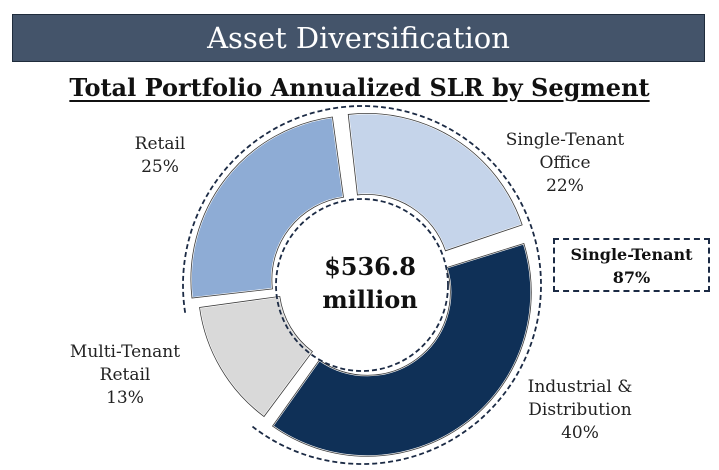 The height and width of the screenshot is (470, 719). What do you see at coordinates (160, 144) in the screenshot?
I see `label-retail-line1: Retail` at bounding box center [160, 144].